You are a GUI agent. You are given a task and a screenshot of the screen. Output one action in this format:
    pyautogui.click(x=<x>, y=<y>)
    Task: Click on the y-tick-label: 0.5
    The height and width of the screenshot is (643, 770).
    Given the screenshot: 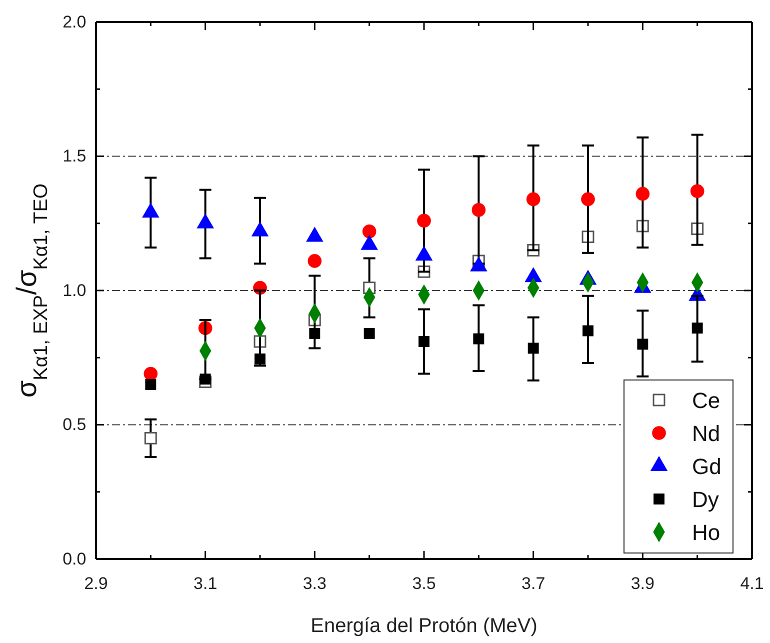 What is the action you would take?
    pyautogui.click(x=74, y=424)
    